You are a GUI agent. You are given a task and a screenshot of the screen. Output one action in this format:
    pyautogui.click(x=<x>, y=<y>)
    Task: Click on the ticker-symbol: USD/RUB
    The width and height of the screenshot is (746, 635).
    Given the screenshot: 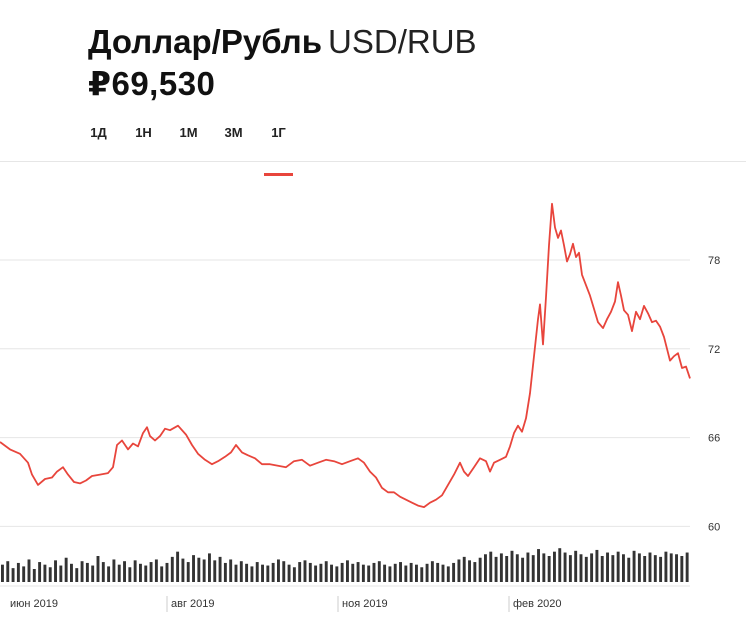 What is the action you would take?
    pyautogui.click(x=402, y=41)
    